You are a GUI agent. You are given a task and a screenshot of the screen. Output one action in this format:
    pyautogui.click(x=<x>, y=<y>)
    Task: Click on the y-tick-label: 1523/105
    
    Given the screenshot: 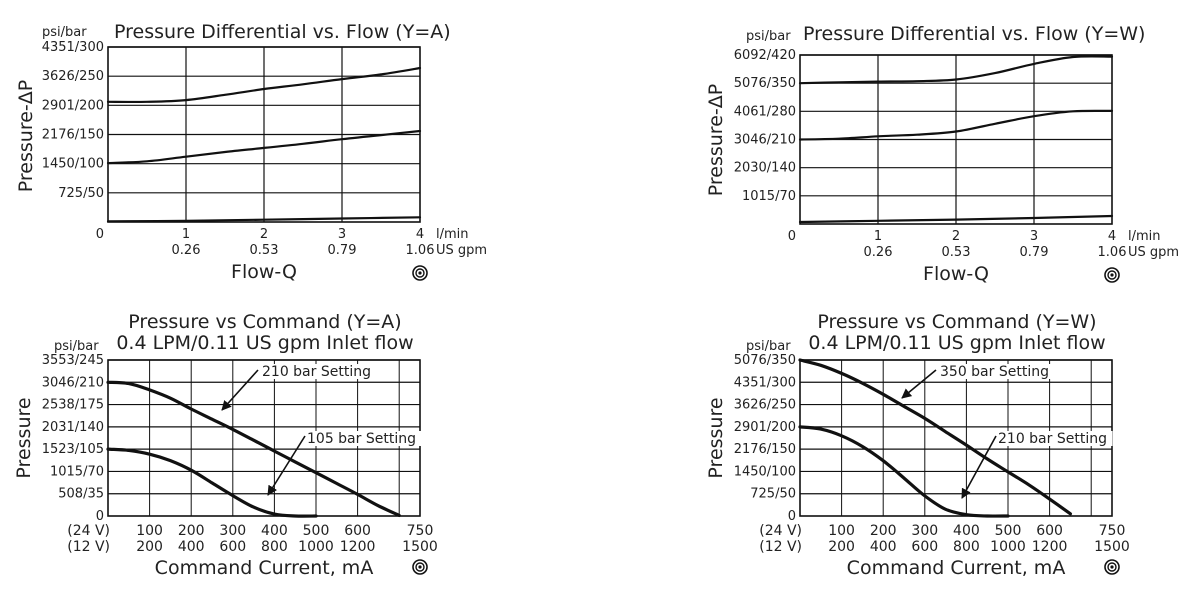 What is the action you would take?
    pyautogui.click(x=73, y=449)
    